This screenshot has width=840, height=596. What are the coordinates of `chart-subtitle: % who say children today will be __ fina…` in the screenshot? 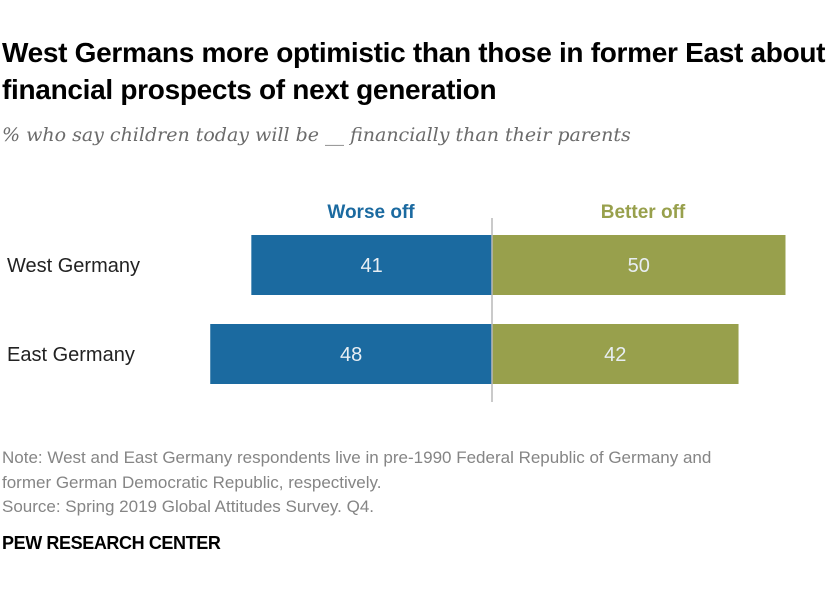 It's located at (316, 135).